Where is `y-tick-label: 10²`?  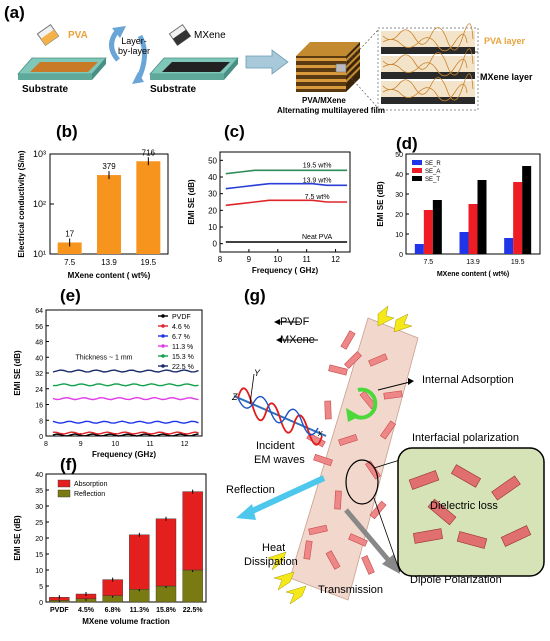
y-tick-label: 10² is located at coordinates (39, 204).